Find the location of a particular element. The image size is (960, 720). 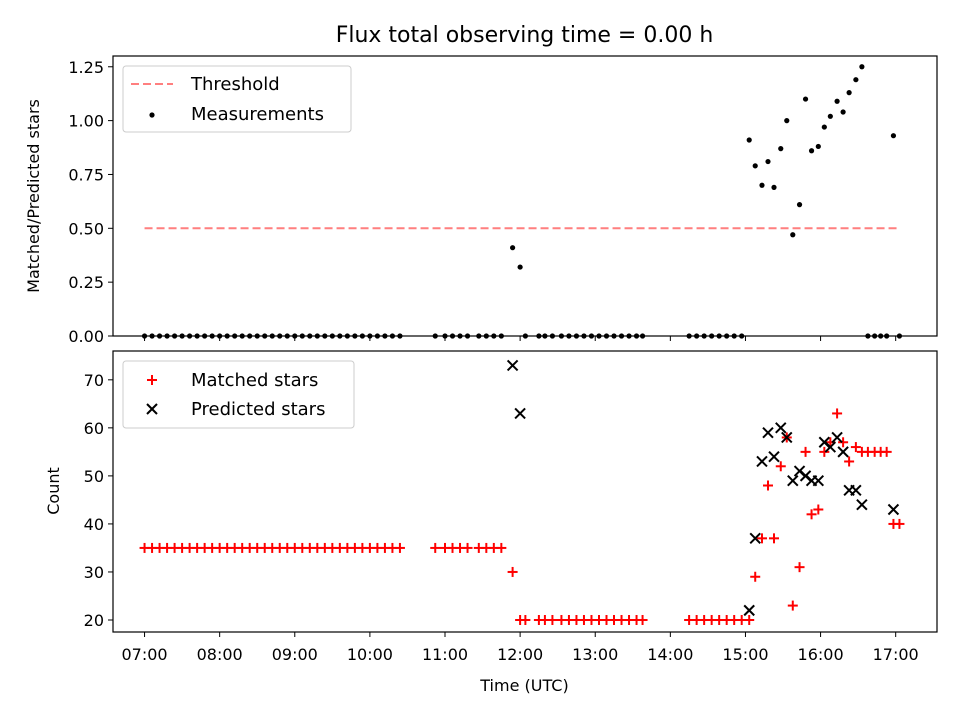

bottom-y-ticks: 20 30 40 50 60 70 is located at coordinates (98, 500).